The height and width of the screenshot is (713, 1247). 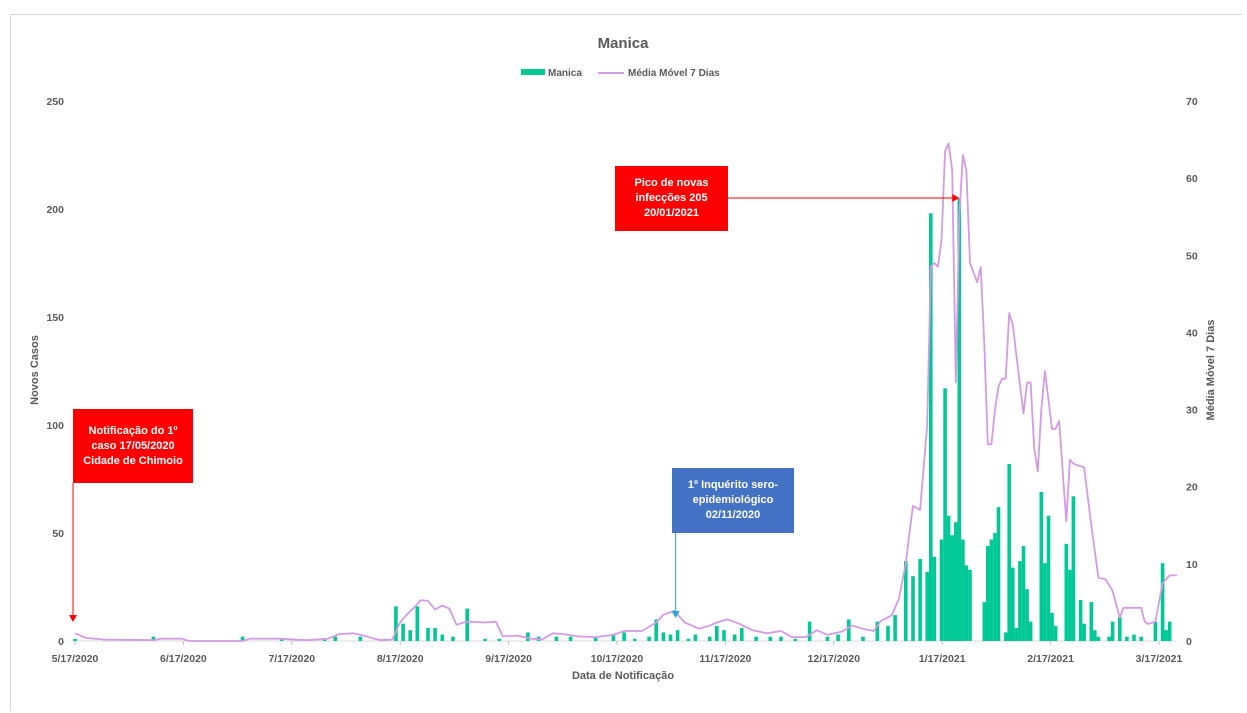 I want to click on y2-axis-label: Média Móvel 7 Dias, so click(x=1211, y=370).